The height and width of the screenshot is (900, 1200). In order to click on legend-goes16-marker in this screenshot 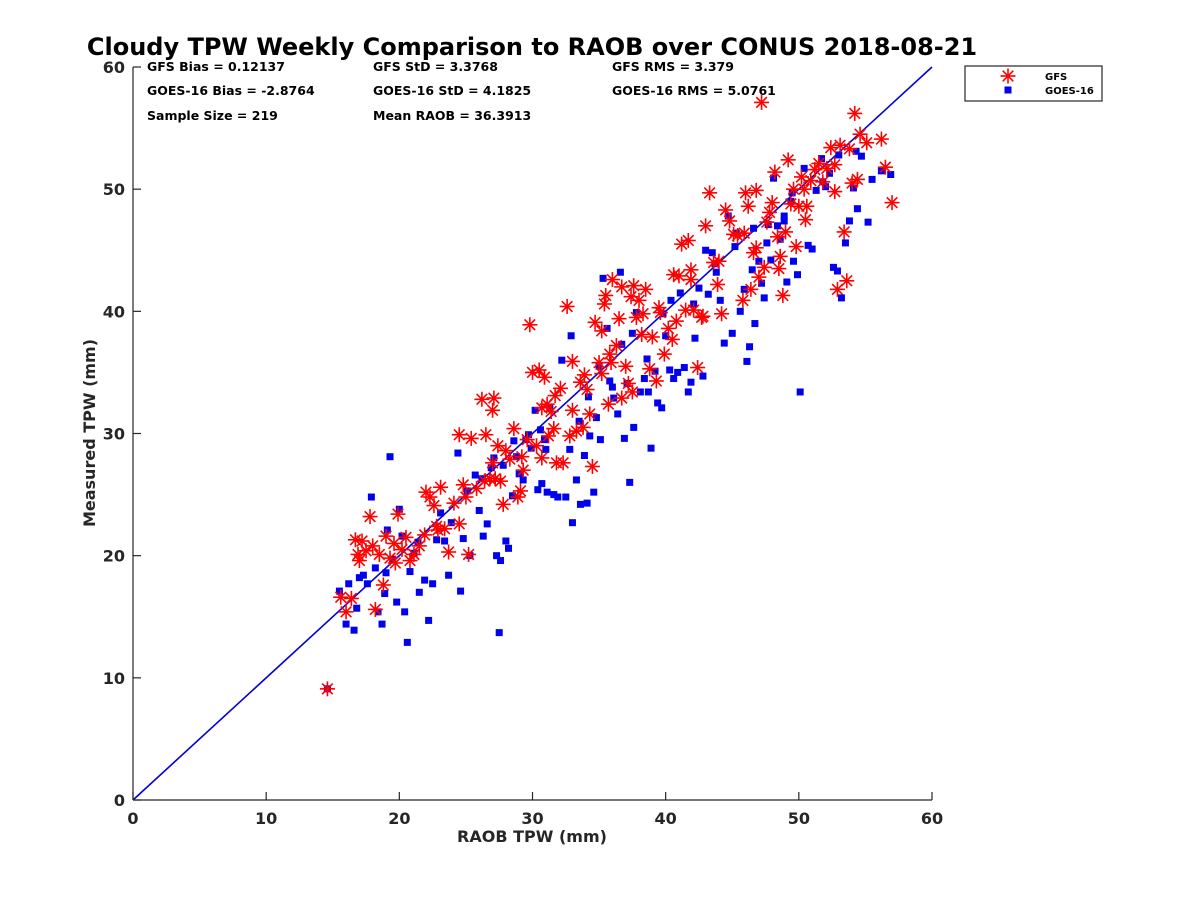, I will do `click(1008, 90)`.